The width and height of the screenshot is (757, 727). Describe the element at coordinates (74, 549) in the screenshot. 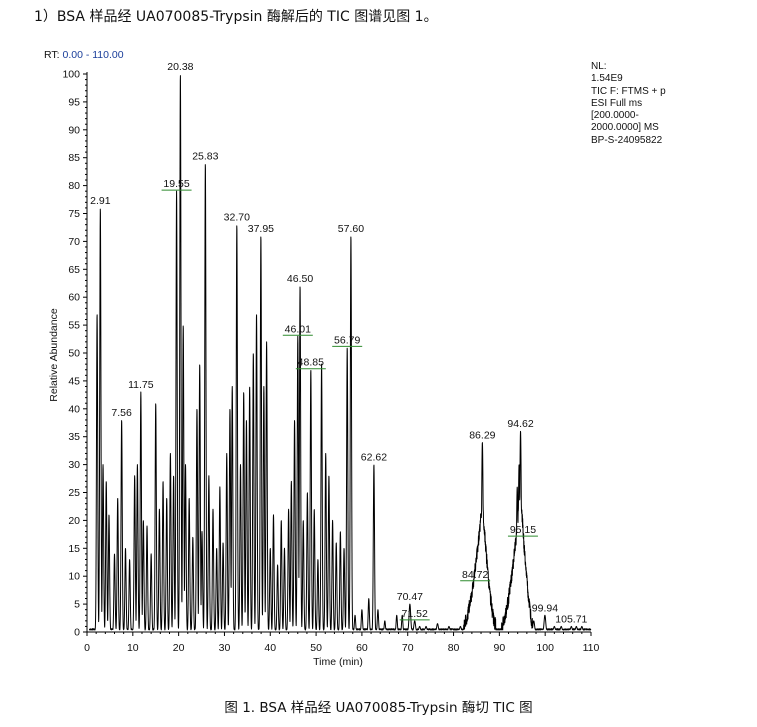

I see `y-tick-label: 15` at that location.